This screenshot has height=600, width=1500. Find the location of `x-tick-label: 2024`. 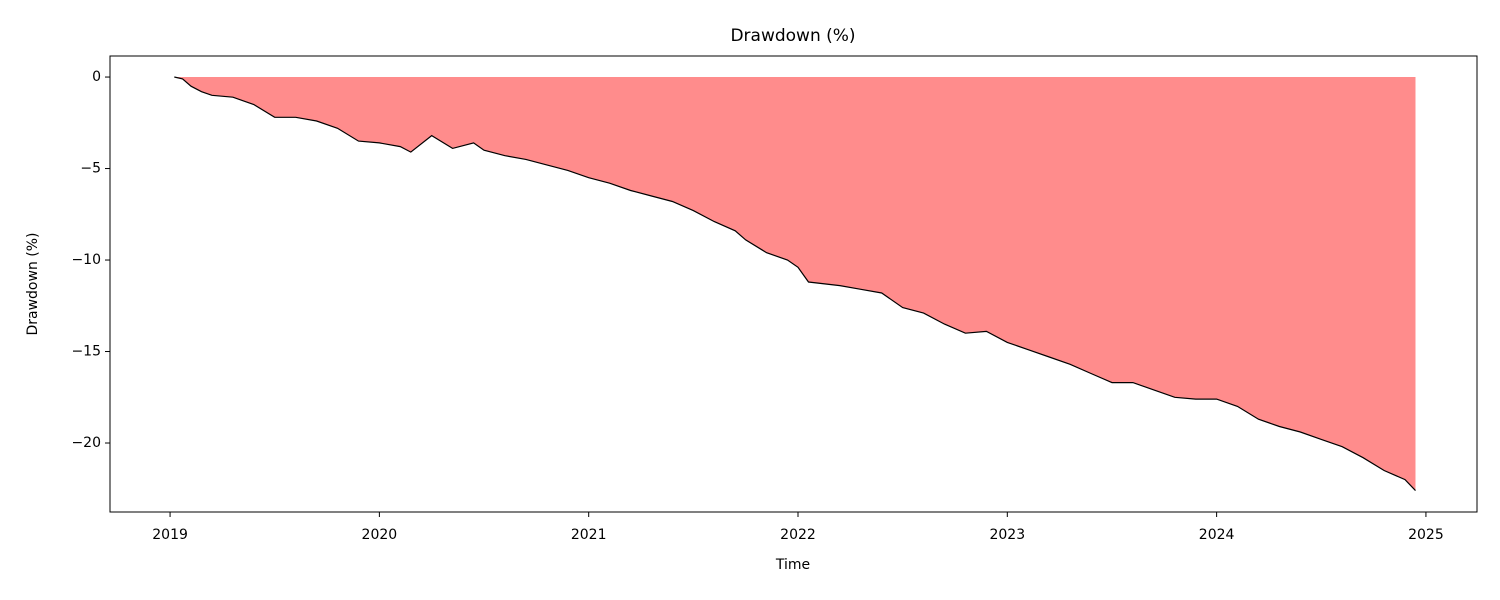

x-tick-label: 2024 is located at coordinates (1217, 535).